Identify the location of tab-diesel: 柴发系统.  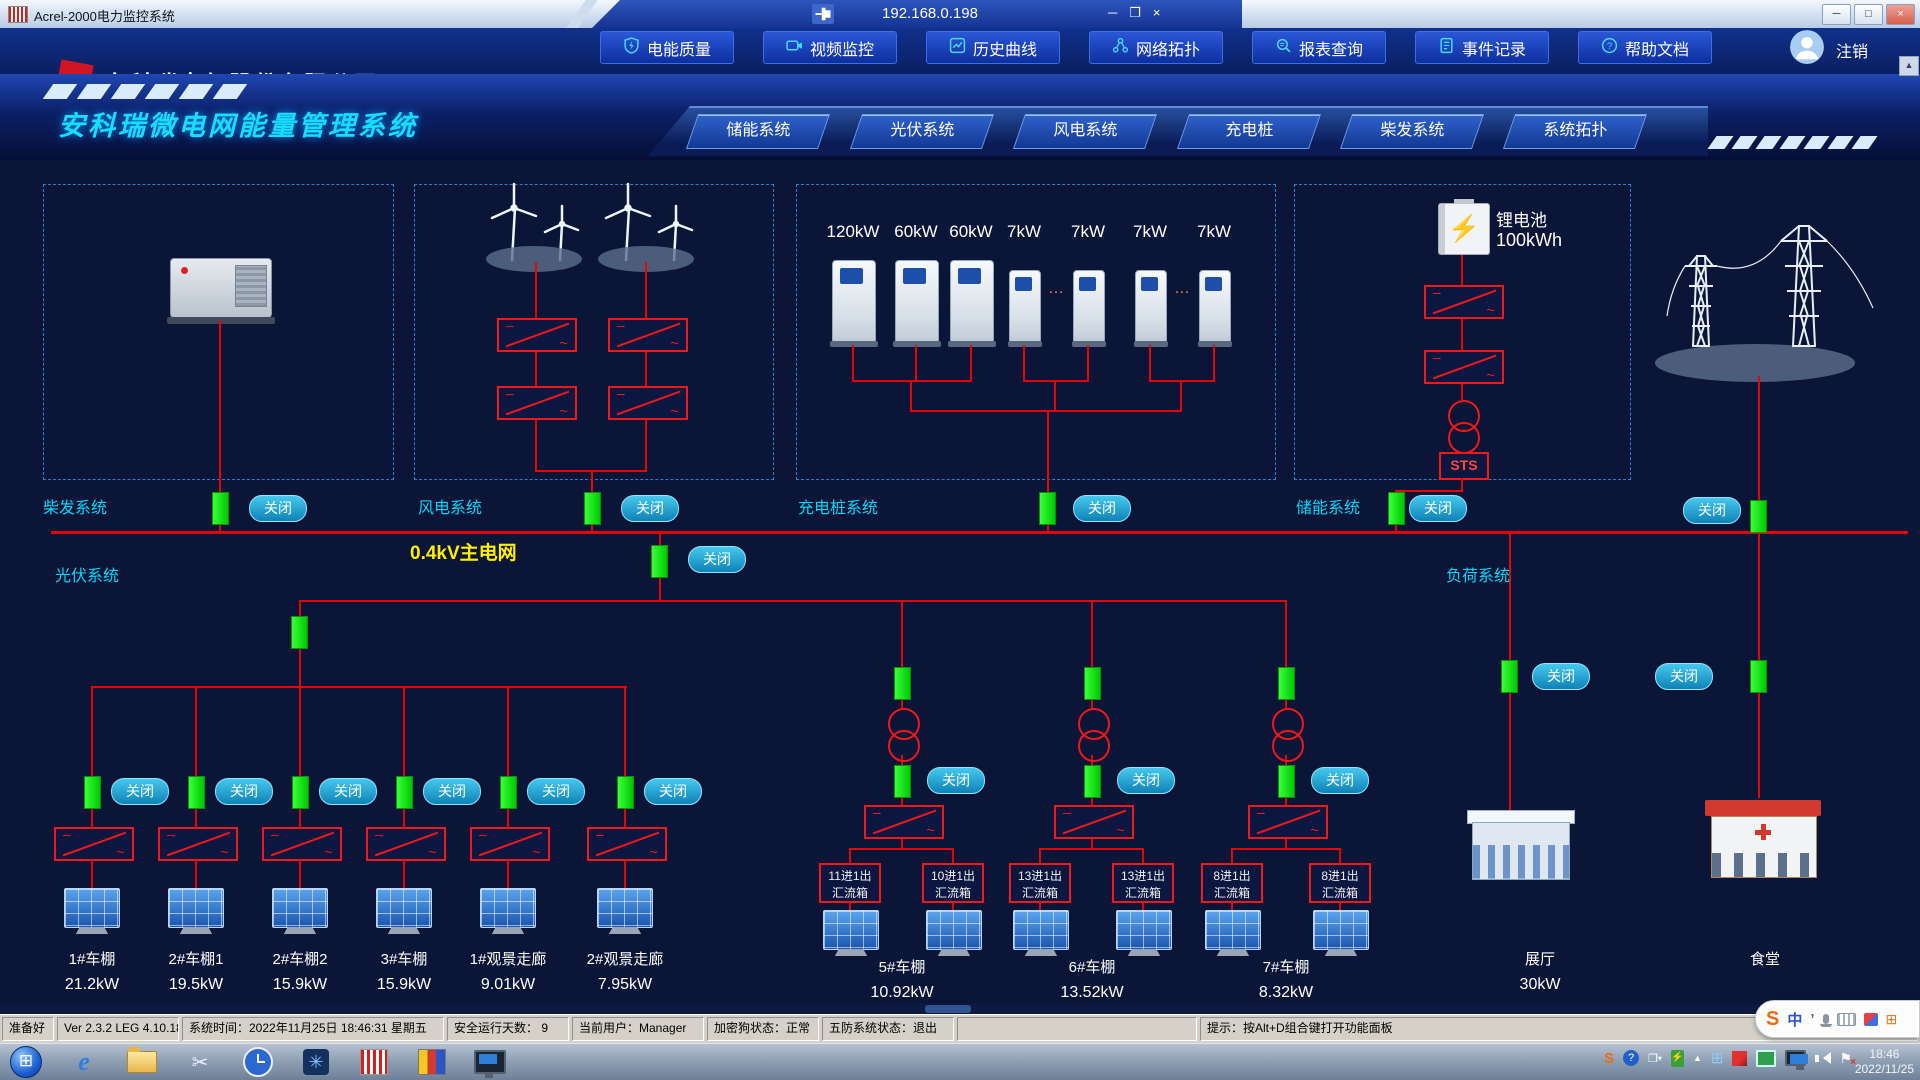
(1412, 131).